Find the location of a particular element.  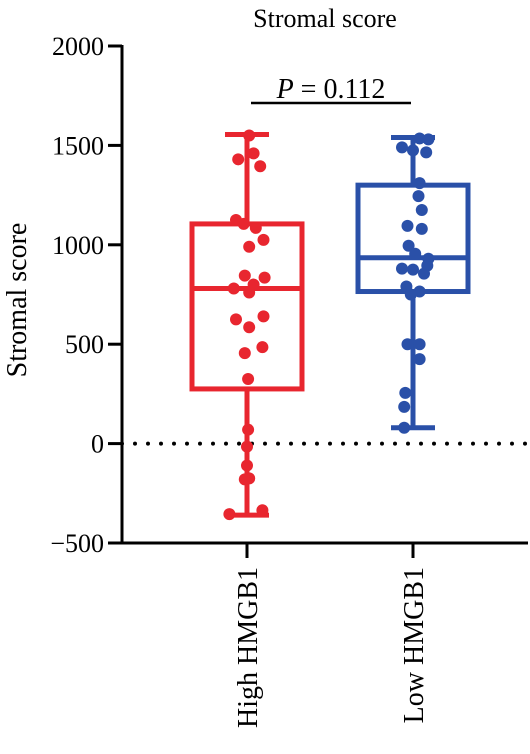

p-value-annotation: P = 0.112 is located at coordinates (331, 89).